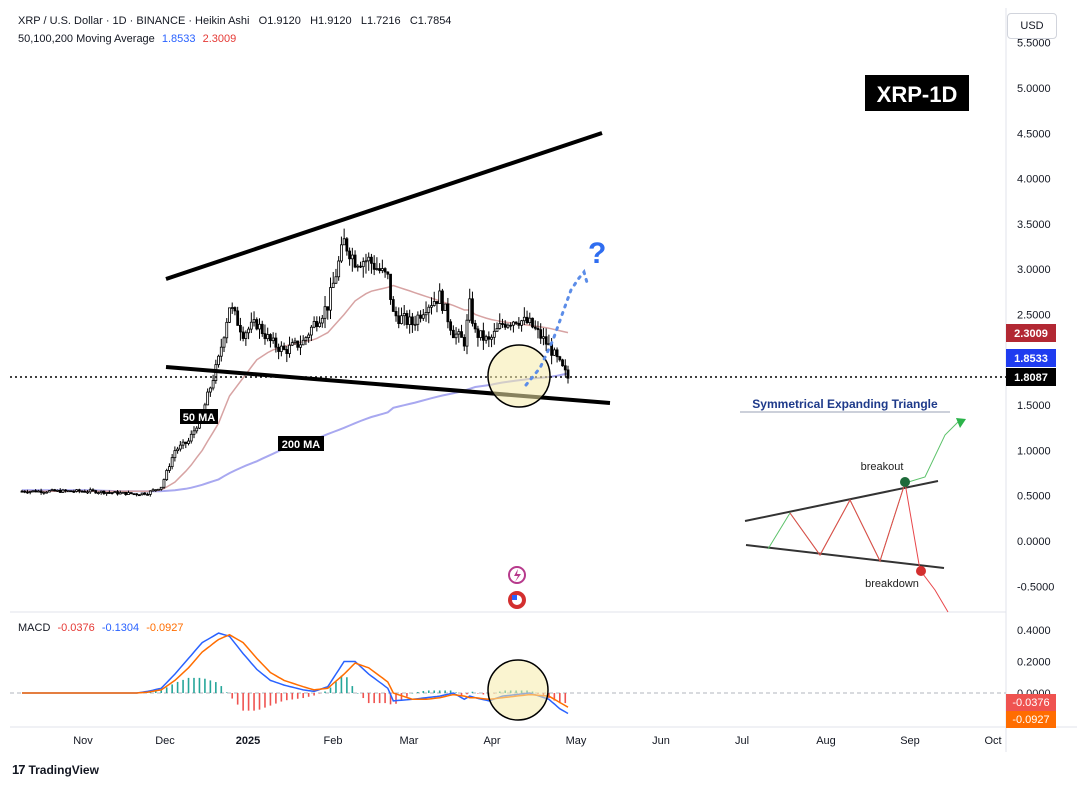 The height and width of the screenshot is (793, 1077). I want to click on signal-line, so click(295, 670).